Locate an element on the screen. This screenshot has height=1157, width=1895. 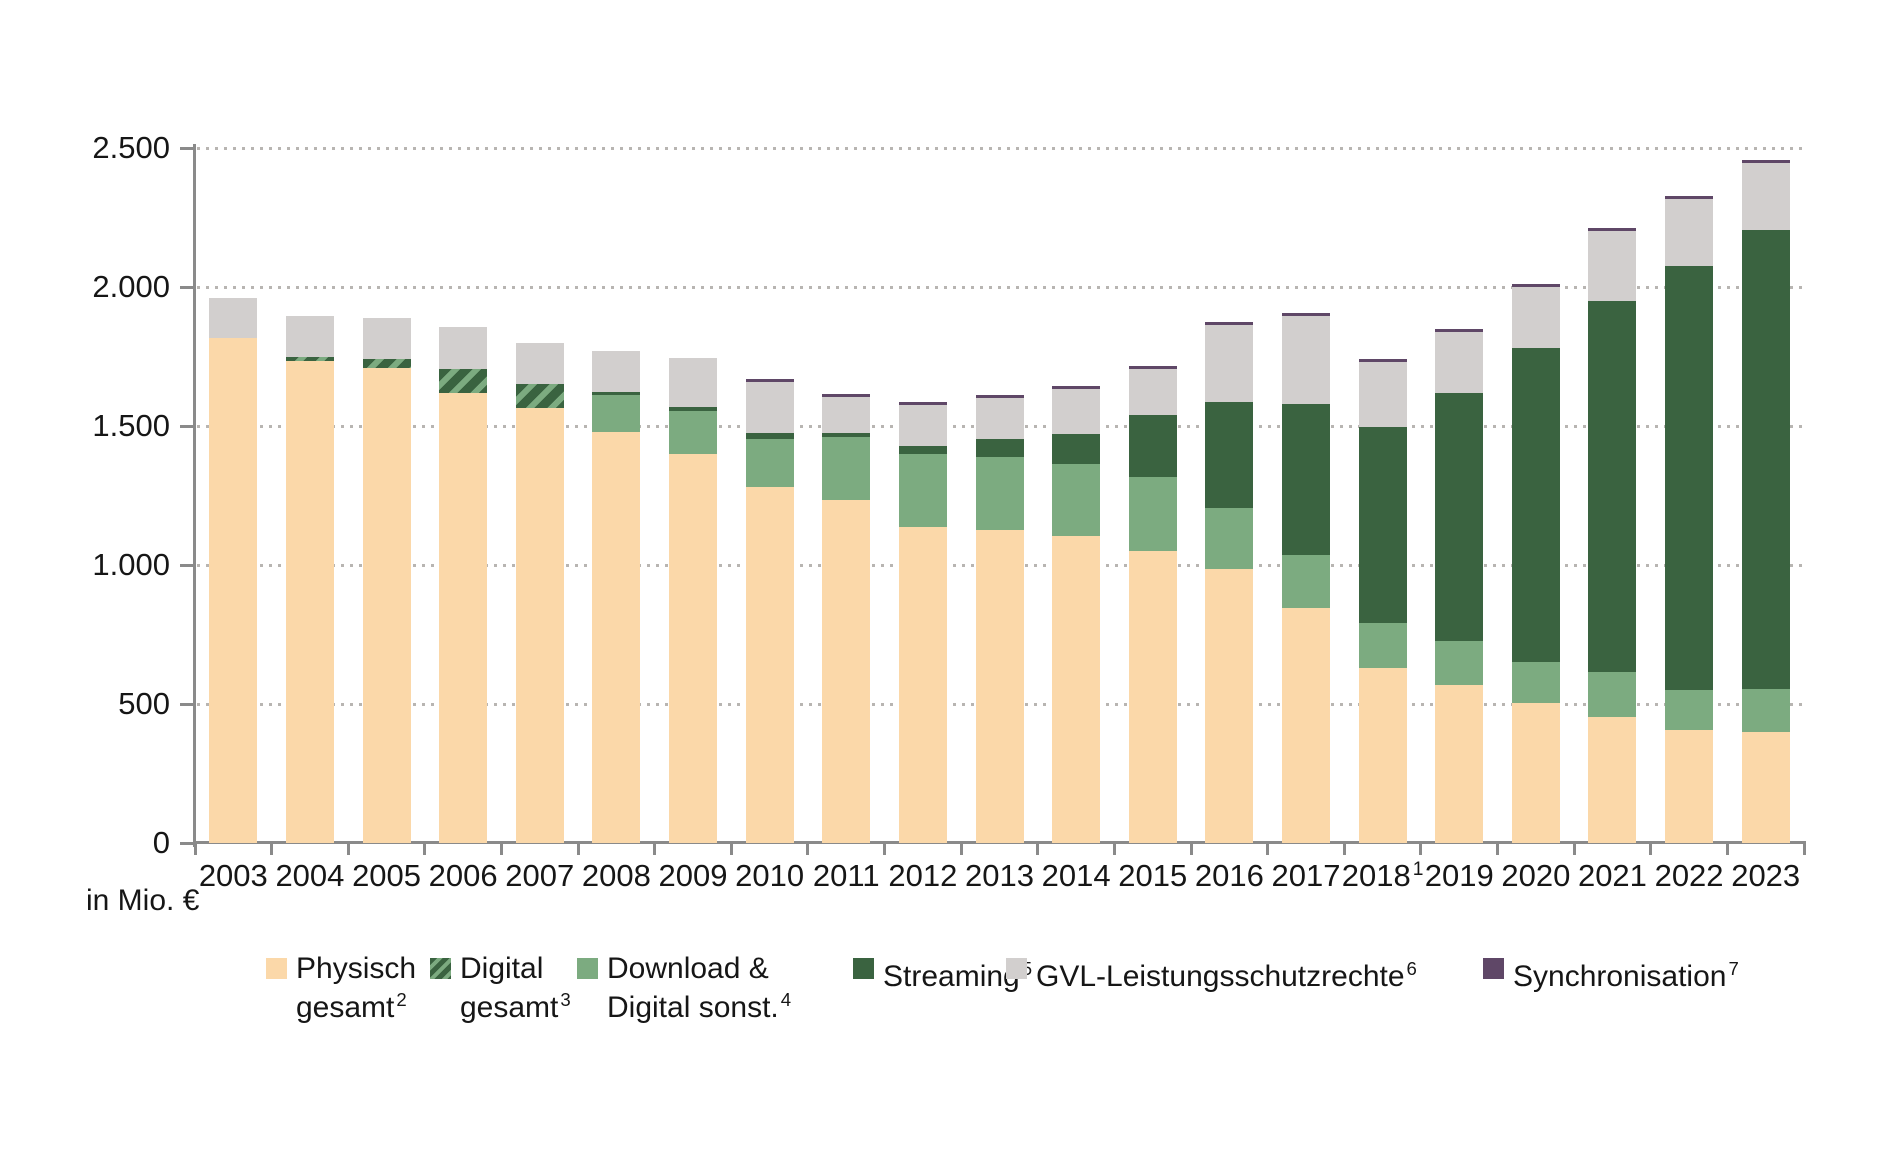
segment-digital-2005 is located at coordinates (386, 363).